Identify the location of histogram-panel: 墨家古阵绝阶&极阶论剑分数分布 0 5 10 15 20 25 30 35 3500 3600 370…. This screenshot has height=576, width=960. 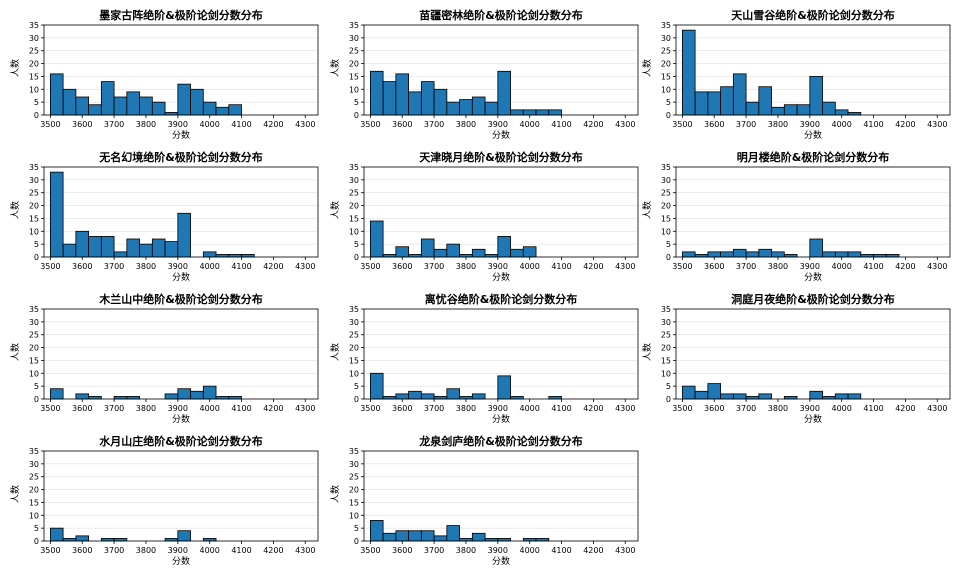
(166, 75).